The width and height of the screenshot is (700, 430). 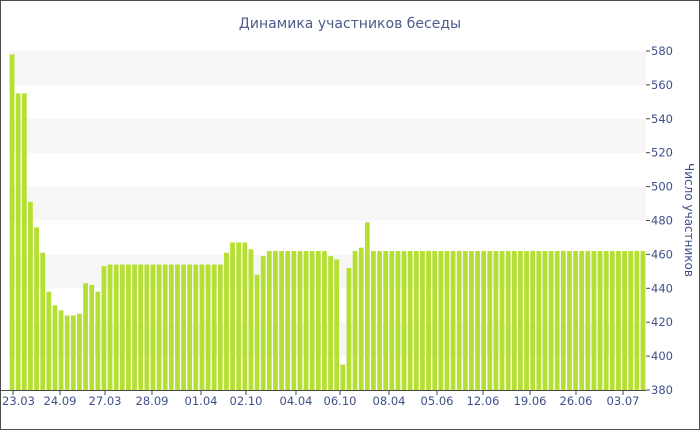 What do you see at coordinates (350, 24) in the screenshot?
I see `chart-title: Динамика участников беседы` at bounding box center [350, 24].